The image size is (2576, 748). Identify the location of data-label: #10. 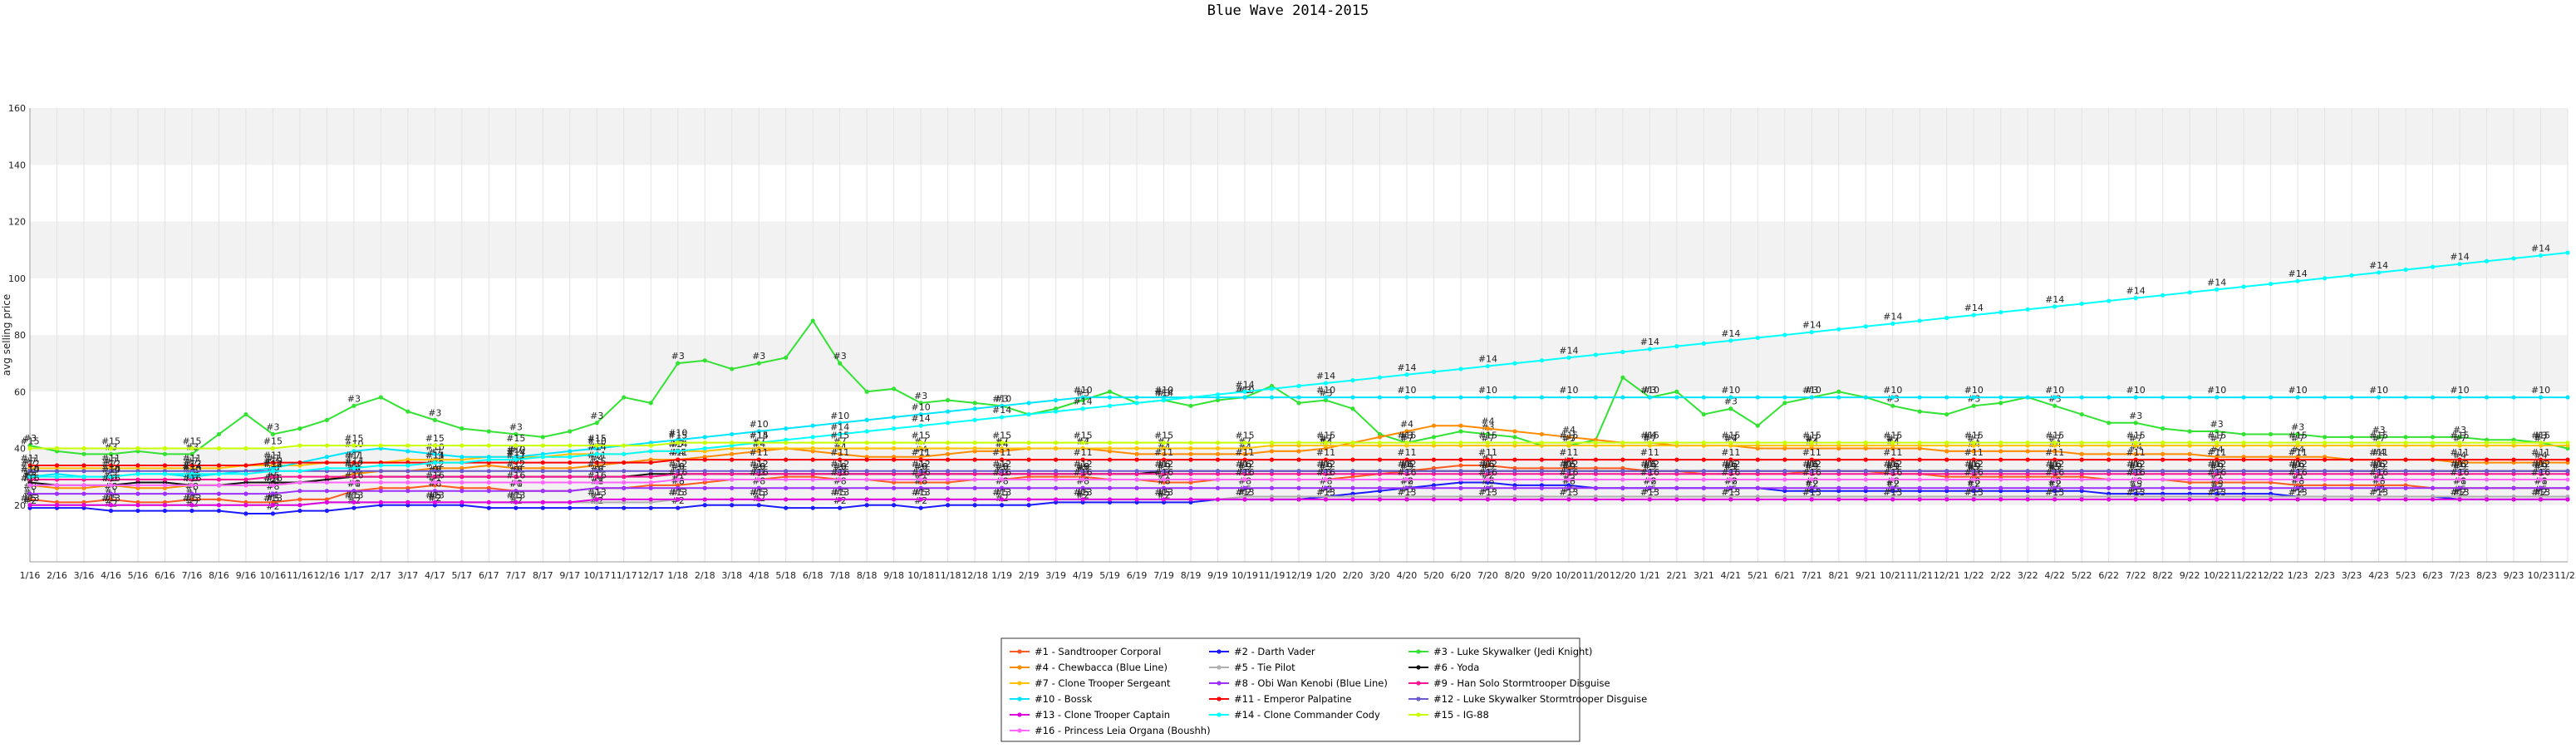
(1649, 390).